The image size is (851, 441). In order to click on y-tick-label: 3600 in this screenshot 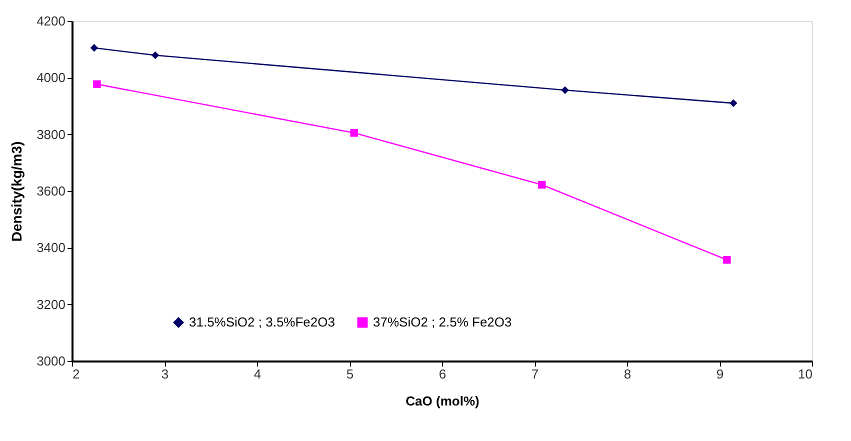, I will do `click(51, 191)`.